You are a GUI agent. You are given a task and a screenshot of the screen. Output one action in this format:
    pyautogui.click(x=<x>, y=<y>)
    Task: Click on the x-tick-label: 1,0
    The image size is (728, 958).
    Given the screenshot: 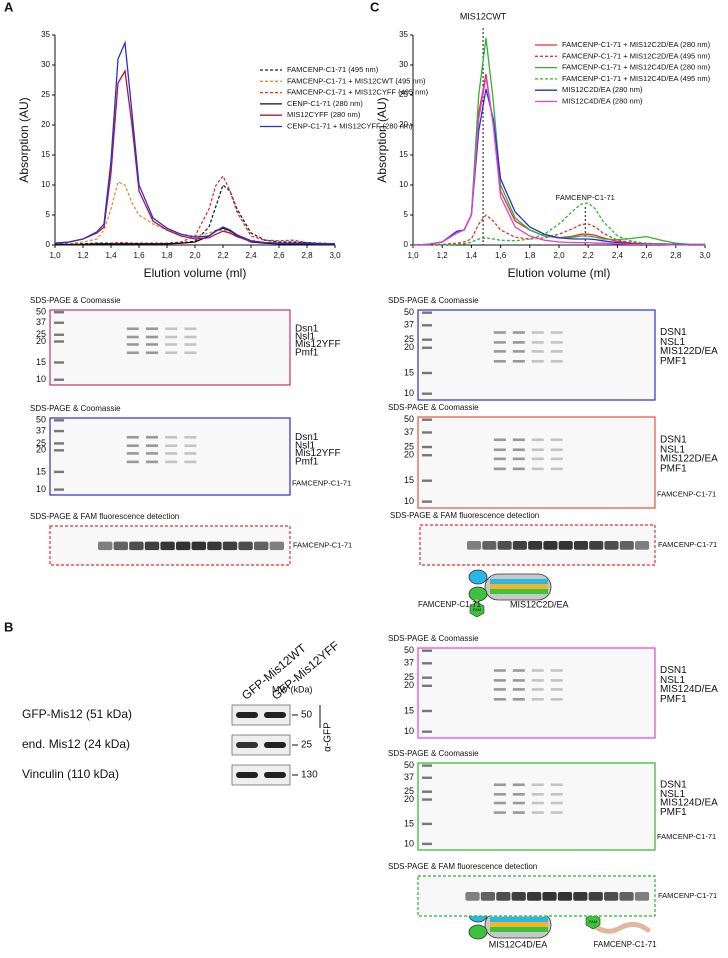 What is the action you would take?
    pyautogui.click(x=55, y=255)
    